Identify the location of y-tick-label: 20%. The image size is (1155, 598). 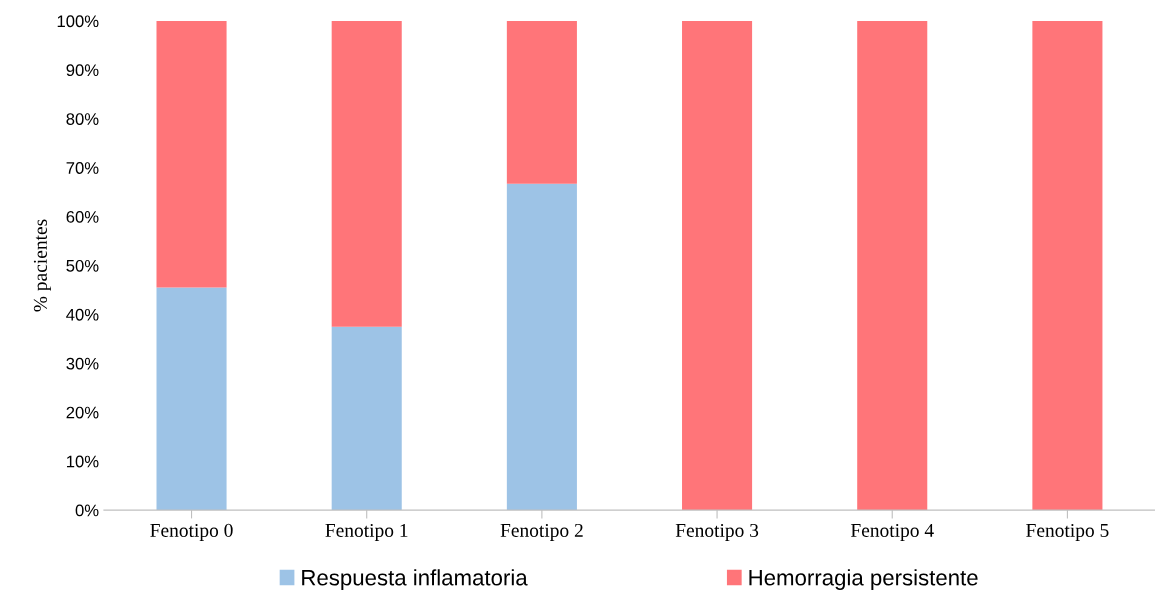
(82, 412).